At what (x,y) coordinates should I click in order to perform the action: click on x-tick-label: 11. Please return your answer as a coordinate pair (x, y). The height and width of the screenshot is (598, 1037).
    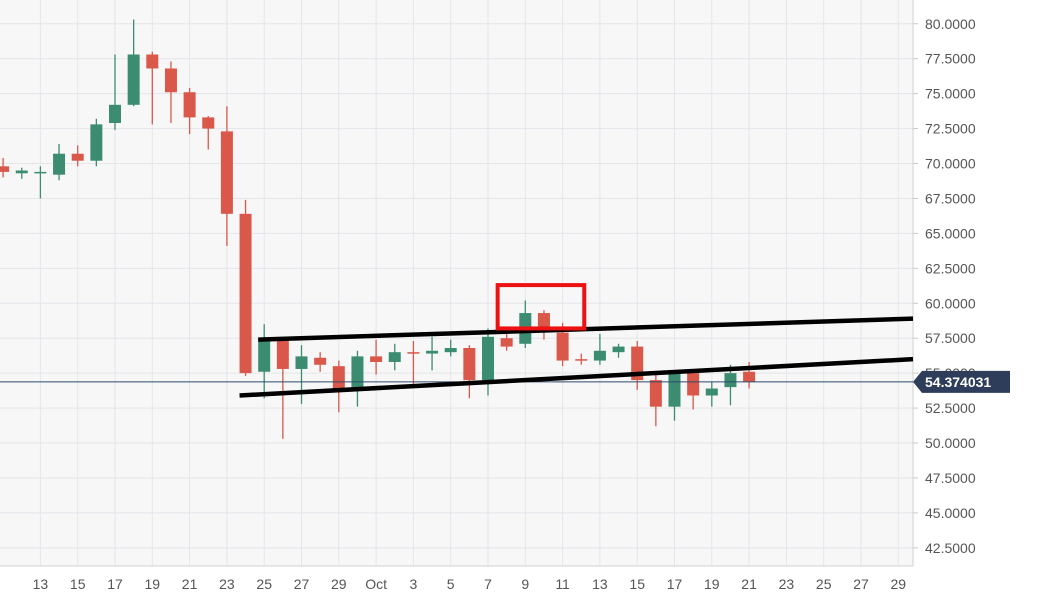
    Looking at the image, I should click on (562, 584).